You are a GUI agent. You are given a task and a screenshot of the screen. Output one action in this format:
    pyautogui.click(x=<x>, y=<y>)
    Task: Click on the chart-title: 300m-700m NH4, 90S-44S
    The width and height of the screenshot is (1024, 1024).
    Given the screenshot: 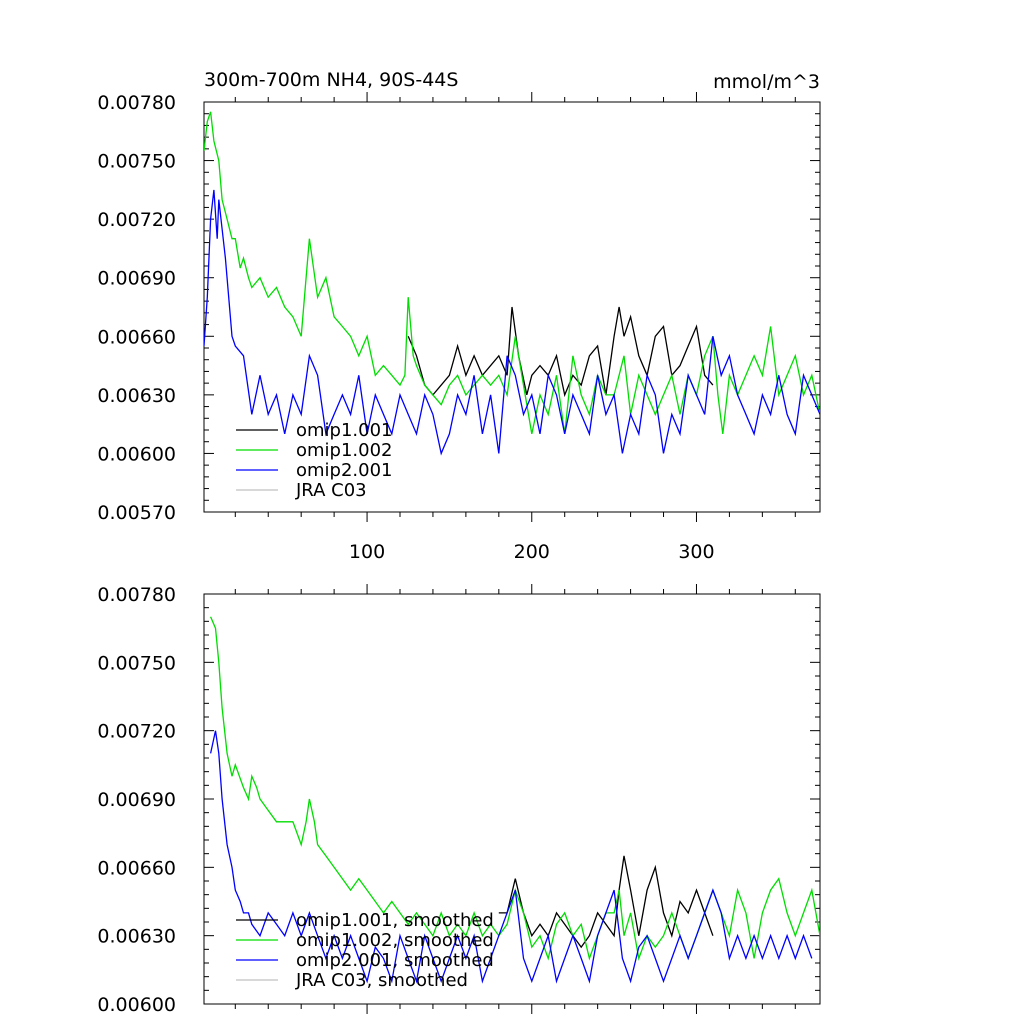 What is the action you would take?
    pyautogui.click(x=331, y=80)
    